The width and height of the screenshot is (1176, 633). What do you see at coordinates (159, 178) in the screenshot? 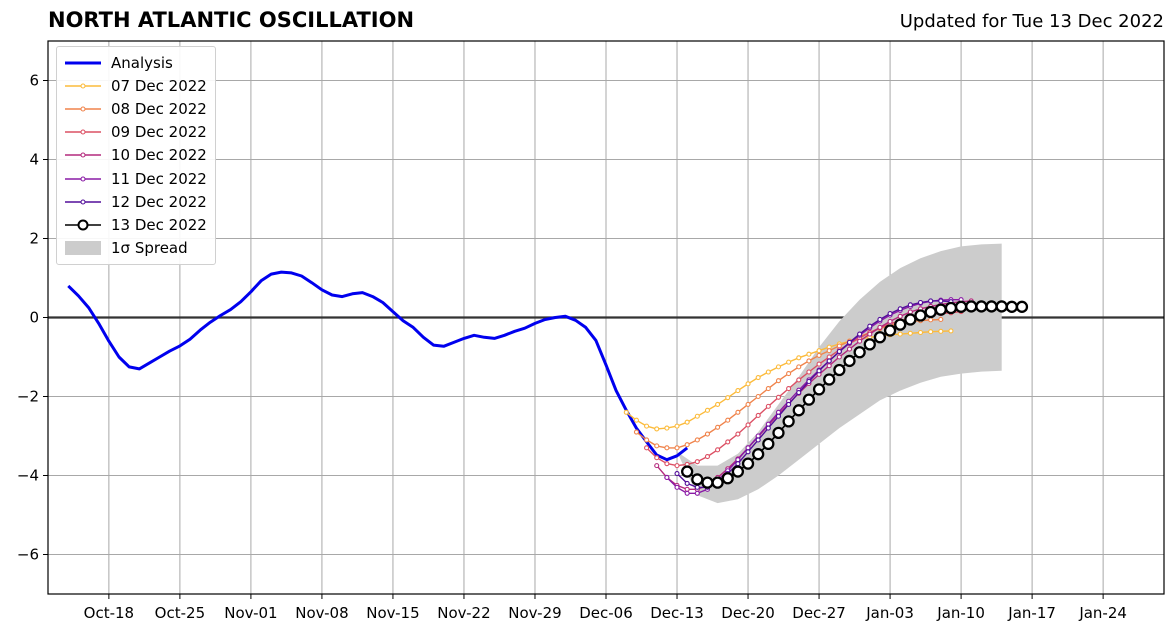
I see `legend-label: 11 Dec 2022` at bounding box center [159, 178].